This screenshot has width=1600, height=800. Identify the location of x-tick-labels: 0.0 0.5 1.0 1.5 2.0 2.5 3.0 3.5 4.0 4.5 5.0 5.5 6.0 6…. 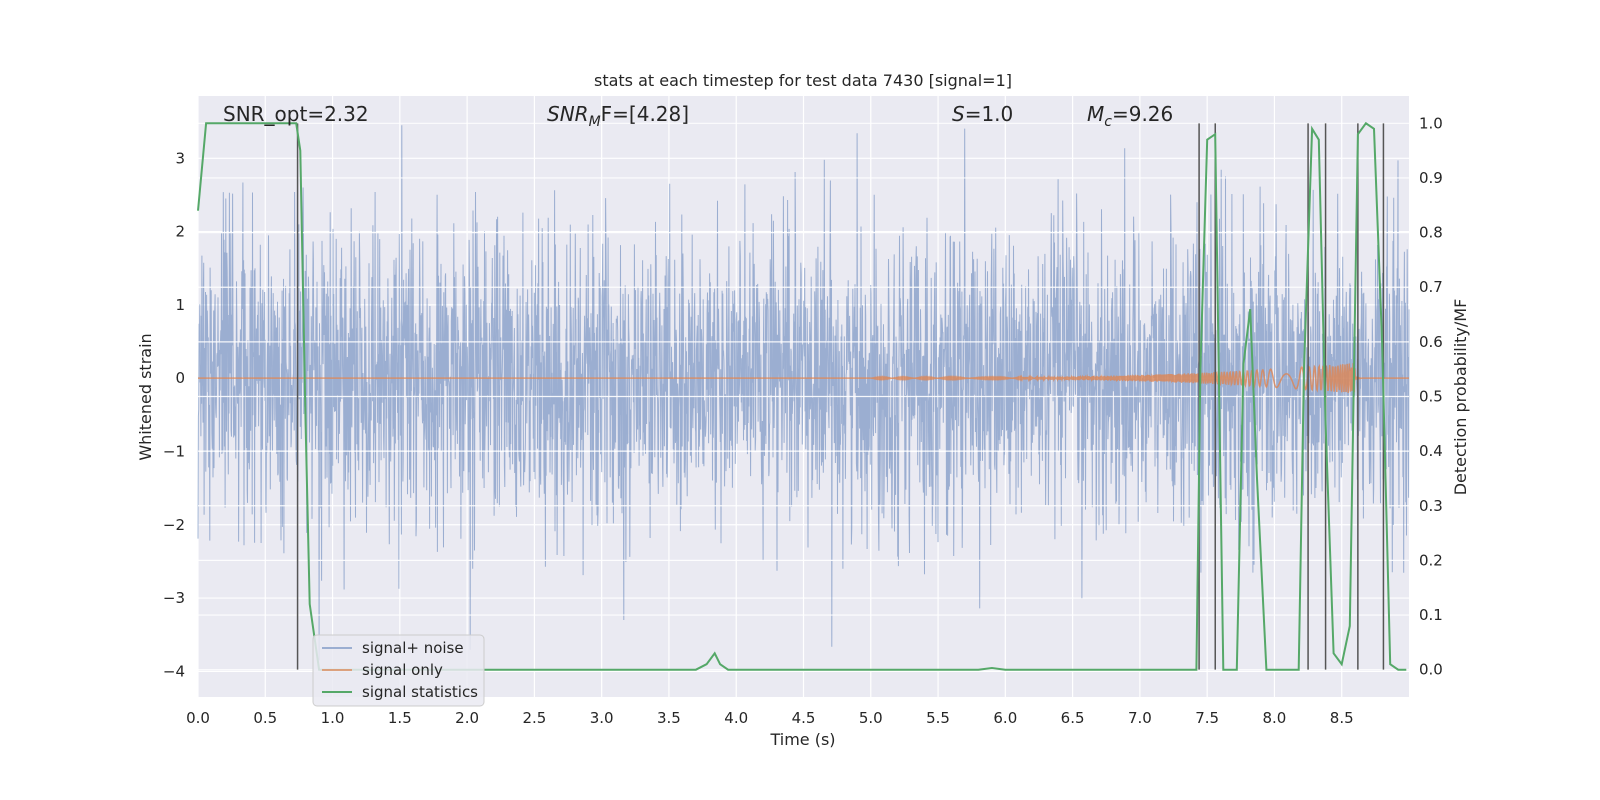
(770, 718).